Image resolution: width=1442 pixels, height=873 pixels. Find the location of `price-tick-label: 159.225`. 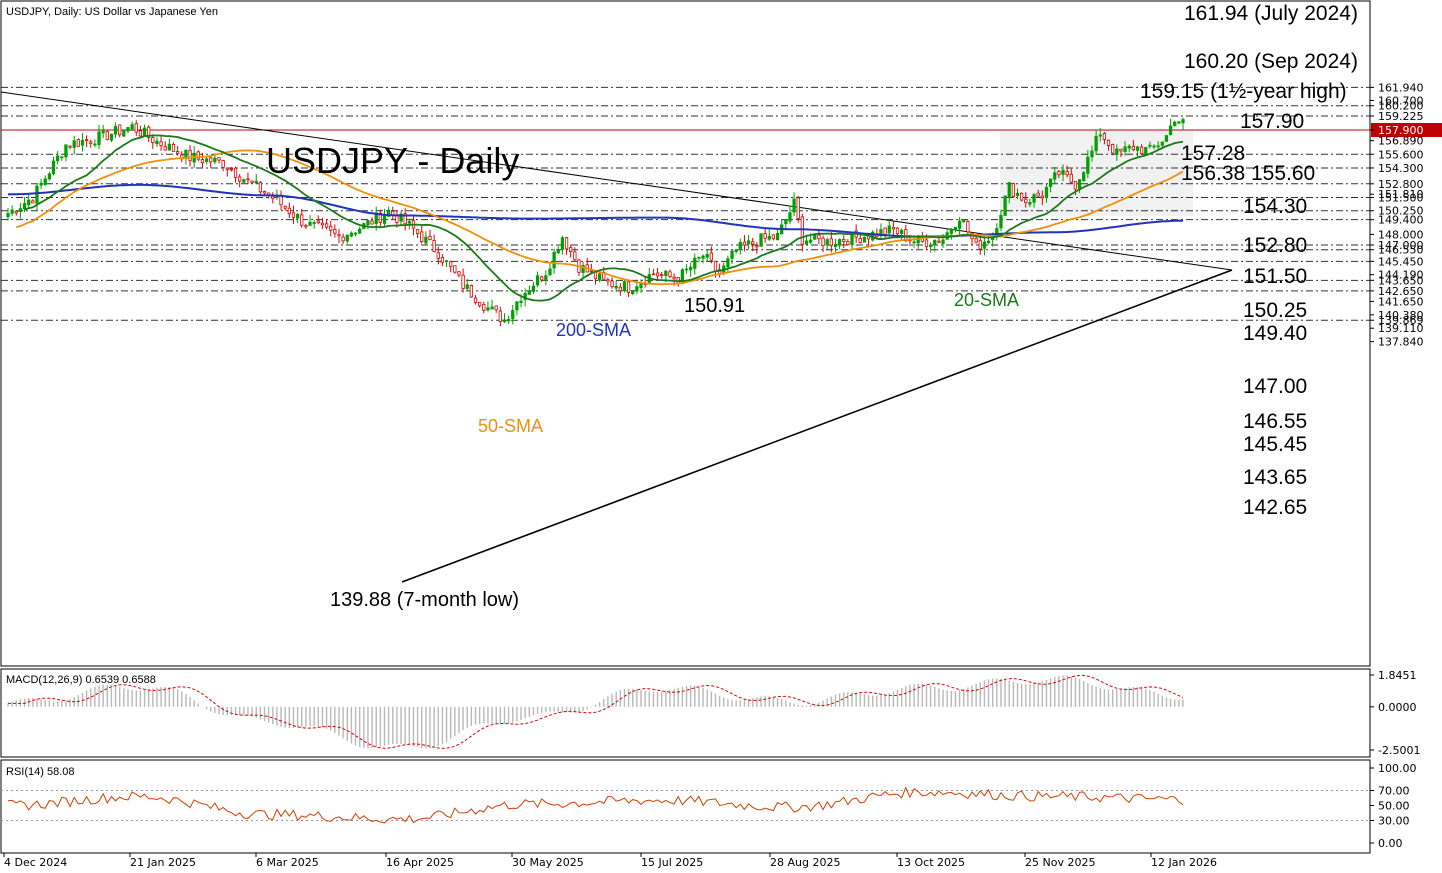

price-tick-label: 159.225 is located at coordinates (1401, 116).